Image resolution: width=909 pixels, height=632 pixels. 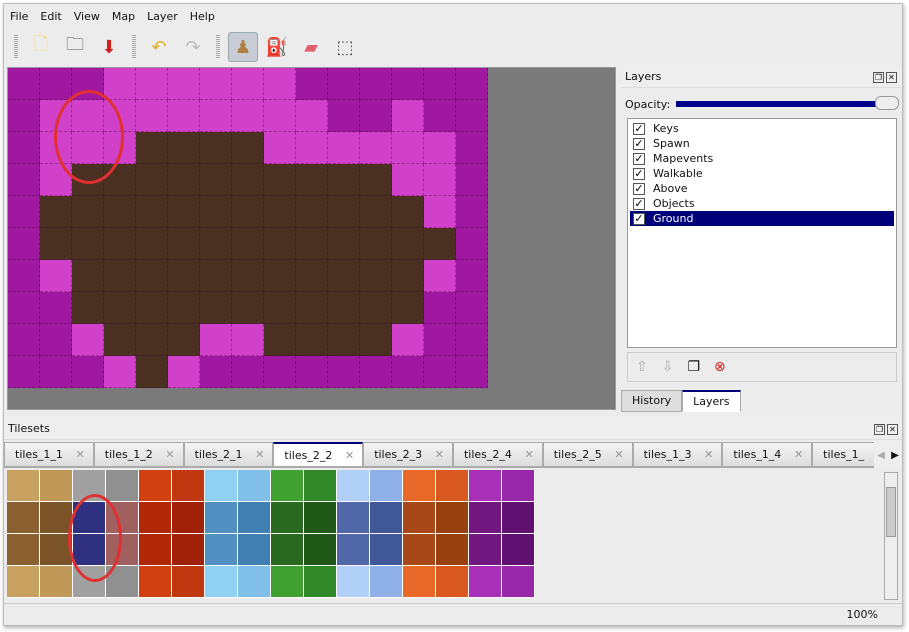 I want to click on tab-history: History, so click(x=652, y=401).